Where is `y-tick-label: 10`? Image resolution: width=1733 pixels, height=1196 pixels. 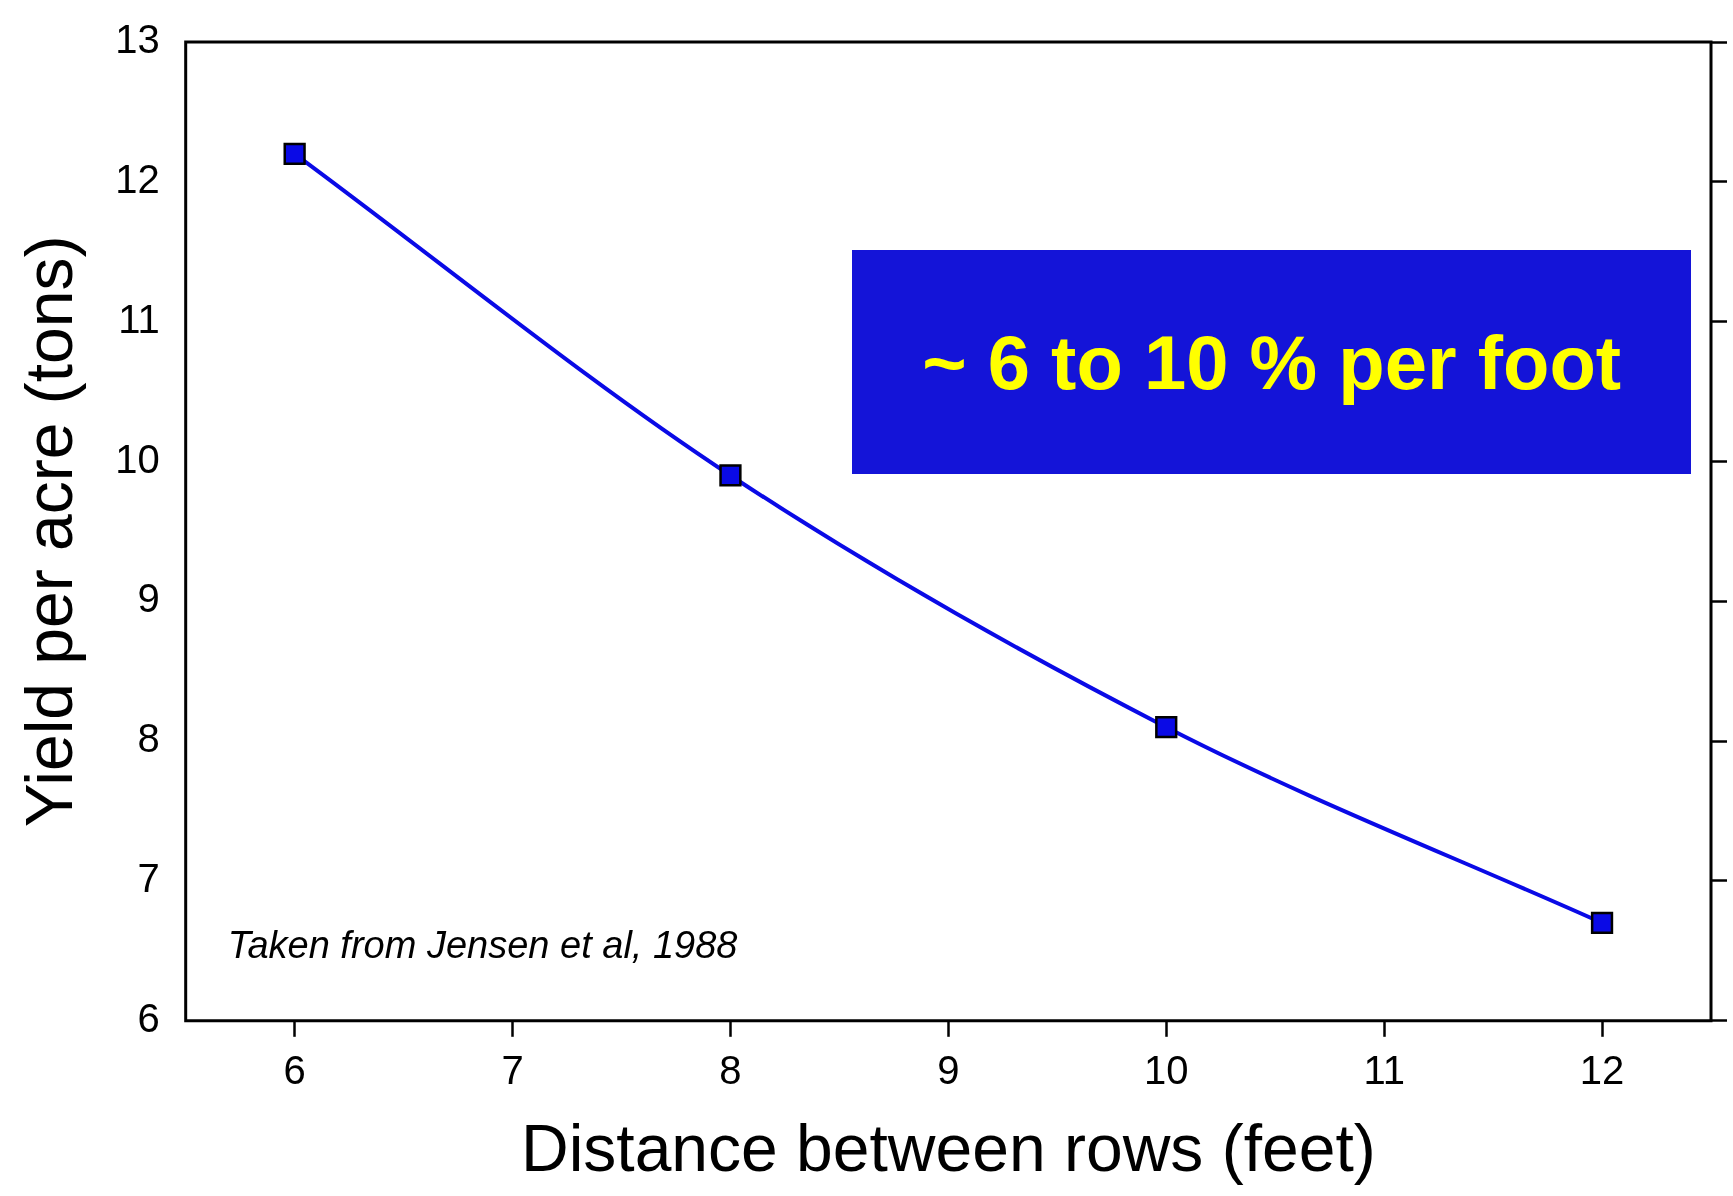 y-tick-label: 10 is located at coordinates (137, 458).